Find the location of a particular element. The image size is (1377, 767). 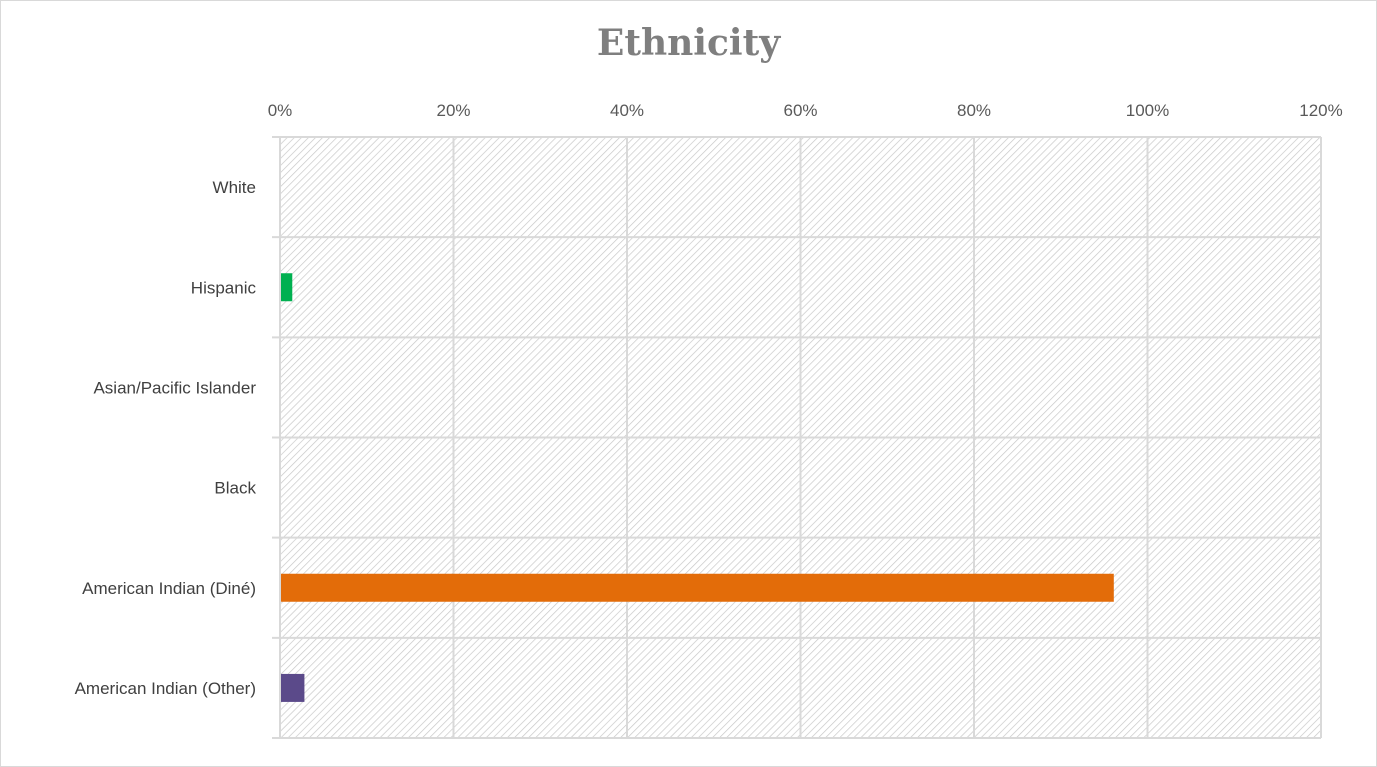

x-tick-label: 60% is located at coordinates (800, 110).